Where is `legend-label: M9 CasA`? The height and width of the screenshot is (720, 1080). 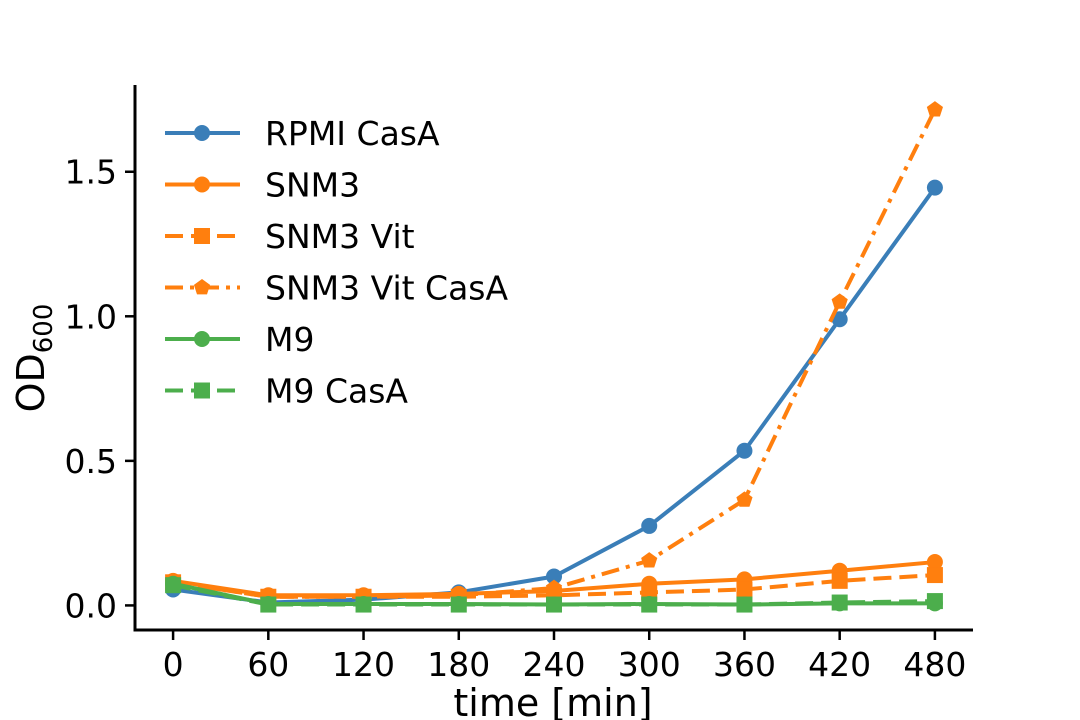 legend-label: M9 CasA is located at coordinates (336, 391).